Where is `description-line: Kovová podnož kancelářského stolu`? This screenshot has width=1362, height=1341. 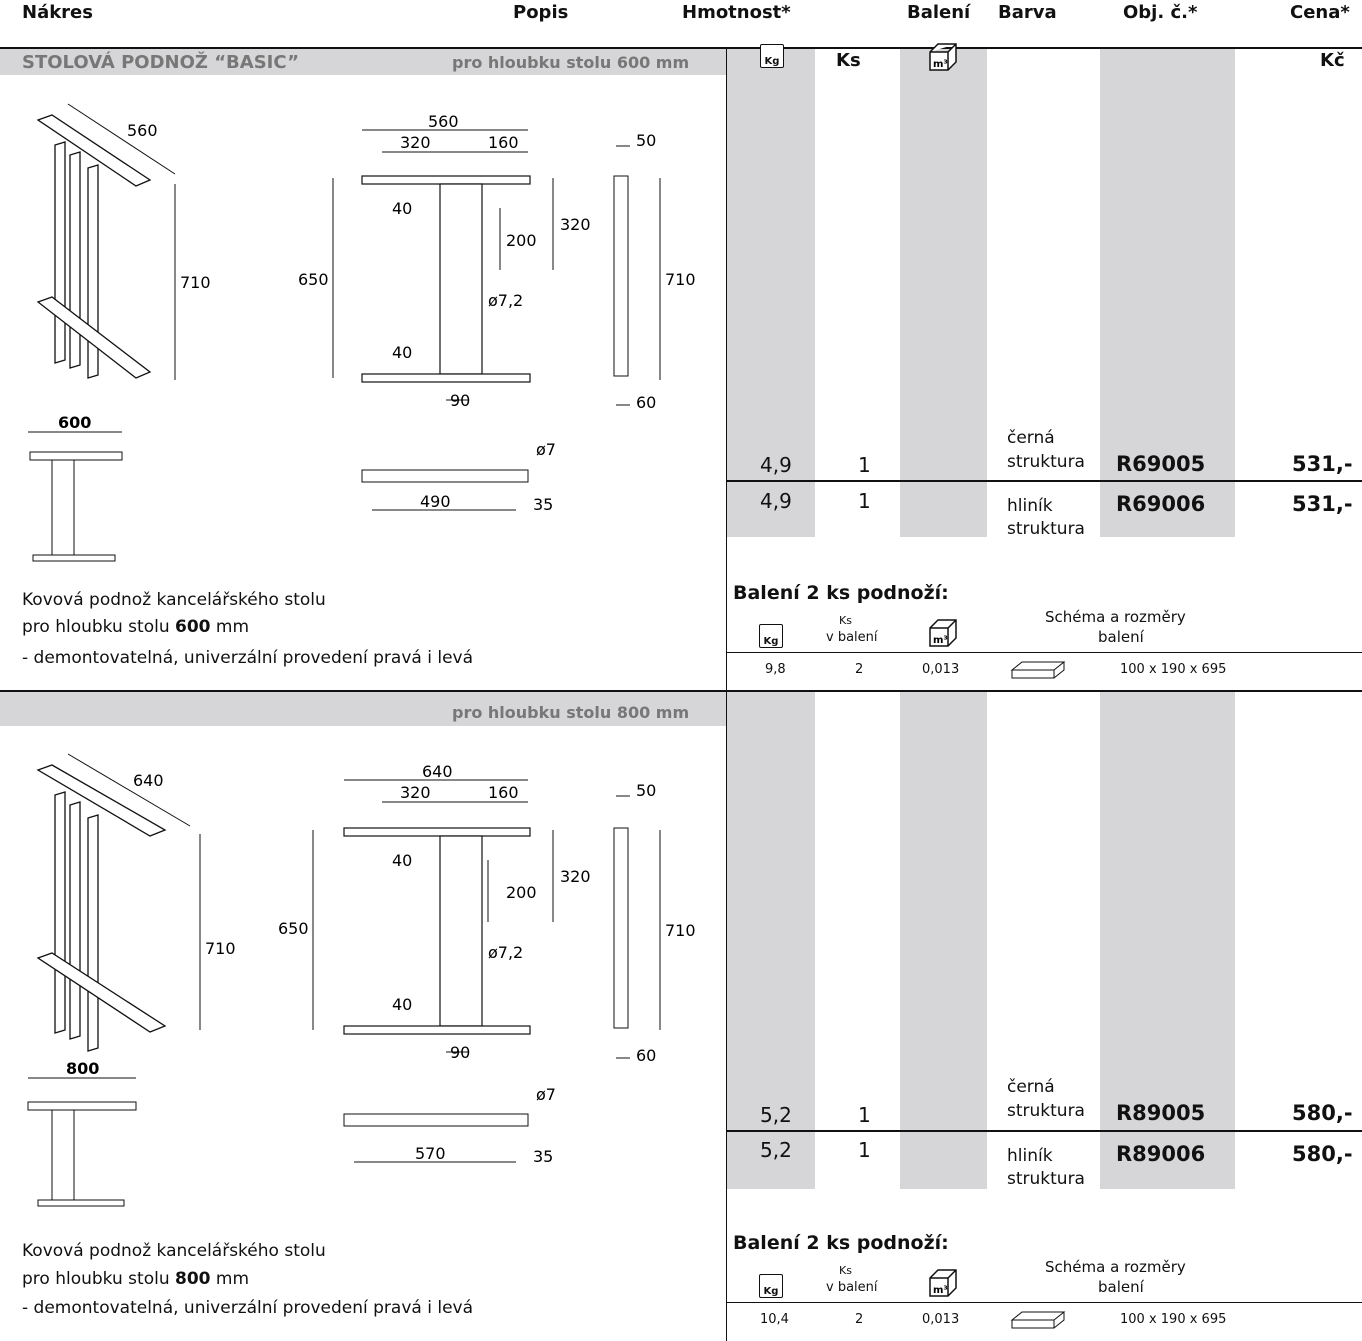 description-line: Kovová podnož kancelářského stolu is located at coordinates (174, 600).